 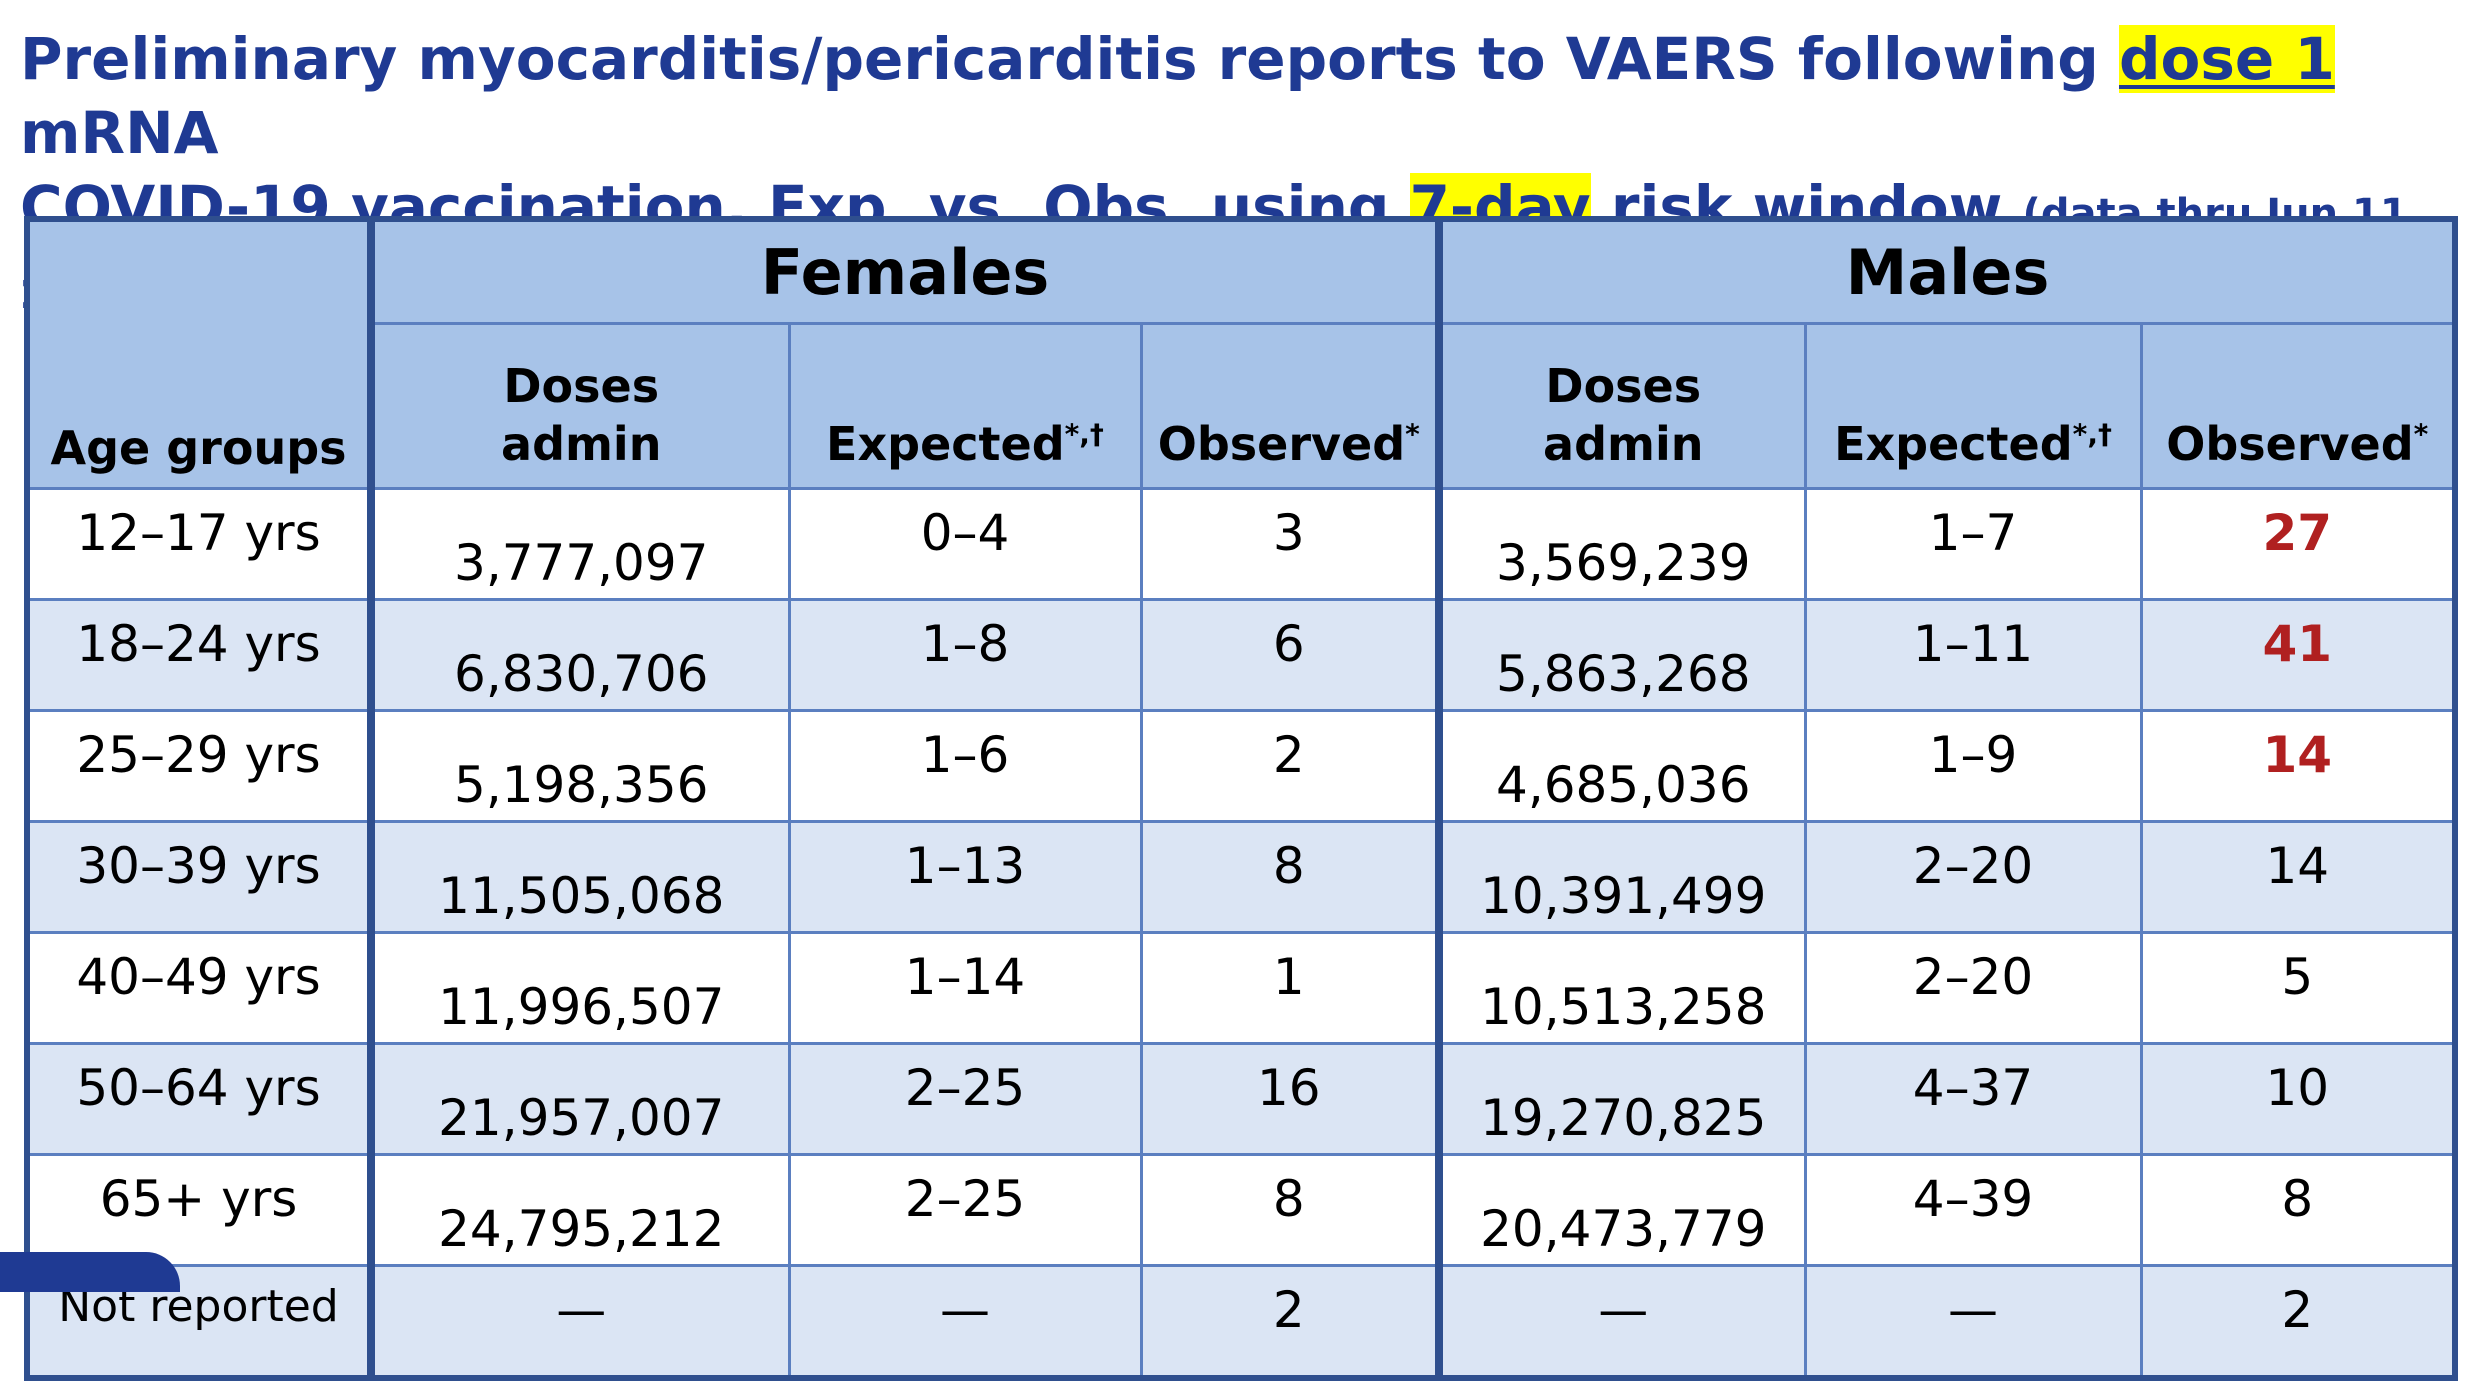 I want to click on table-row: 18–24 yrs 6,830,706 1–8 6 5,863,268 1–11 41, so click(x=1241, y=655).